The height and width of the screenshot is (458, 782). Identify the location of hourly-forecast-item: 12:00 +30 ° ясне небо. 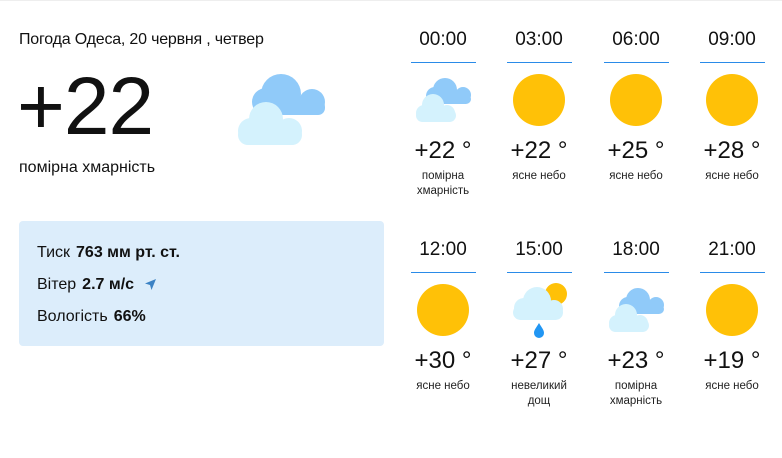
(443, 316).